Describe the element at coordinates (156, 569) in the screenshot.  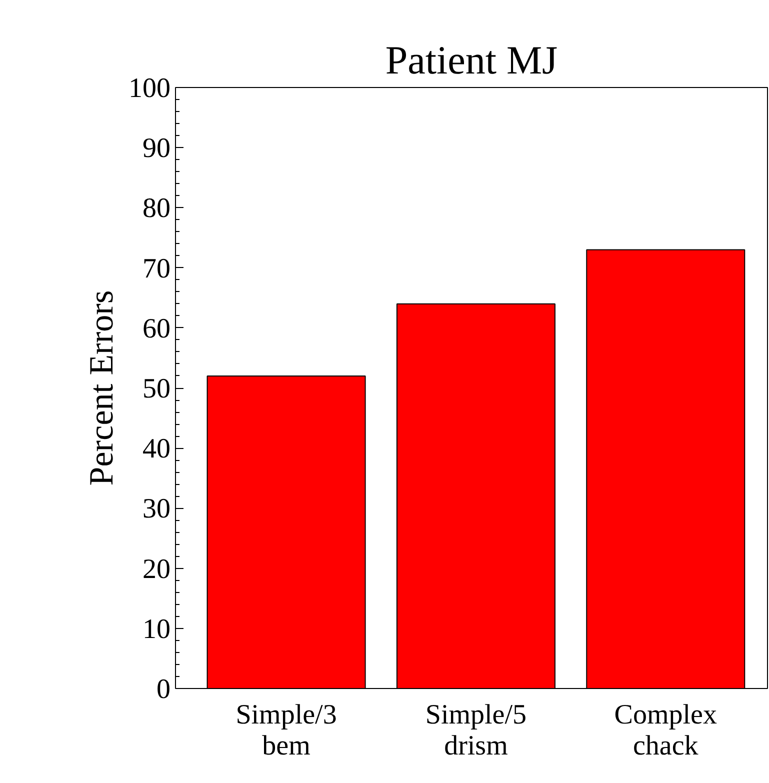
I see `y-tick-label: 20` at that location.